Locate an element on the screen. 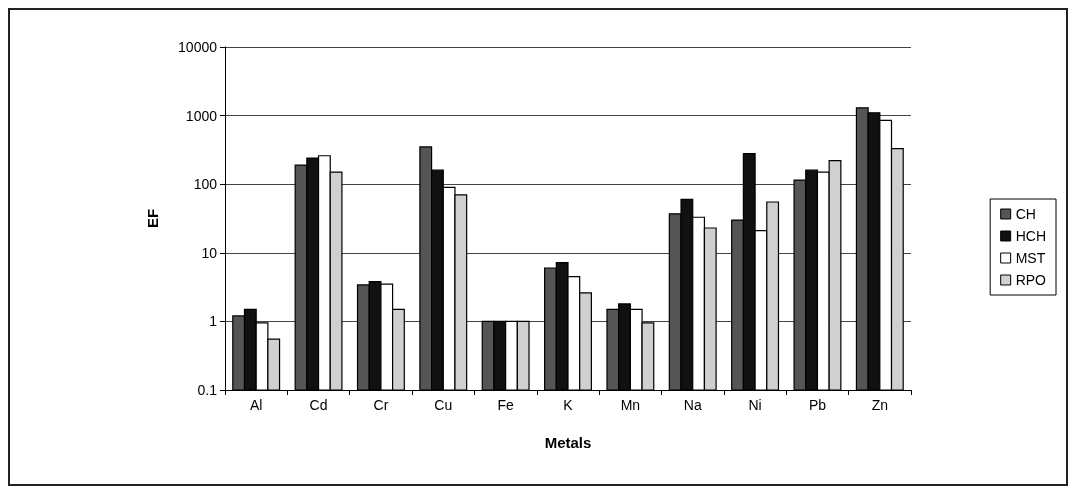 The image size is (1087, 504). y-tick-label: 0.1 is located at coordinates (207, 390).